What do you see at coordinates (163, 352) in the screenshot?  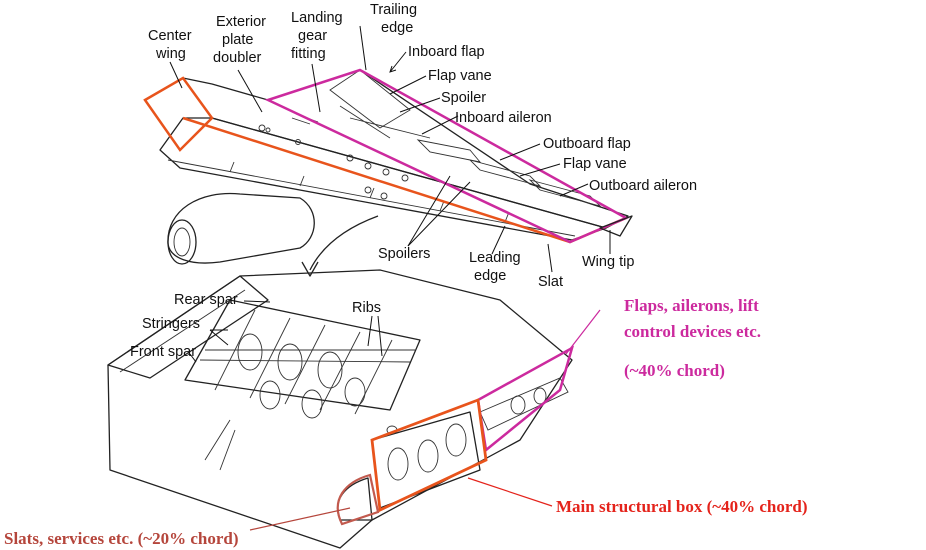 I see `label-front-spar: Front spar` at bounding box center [163, 352].